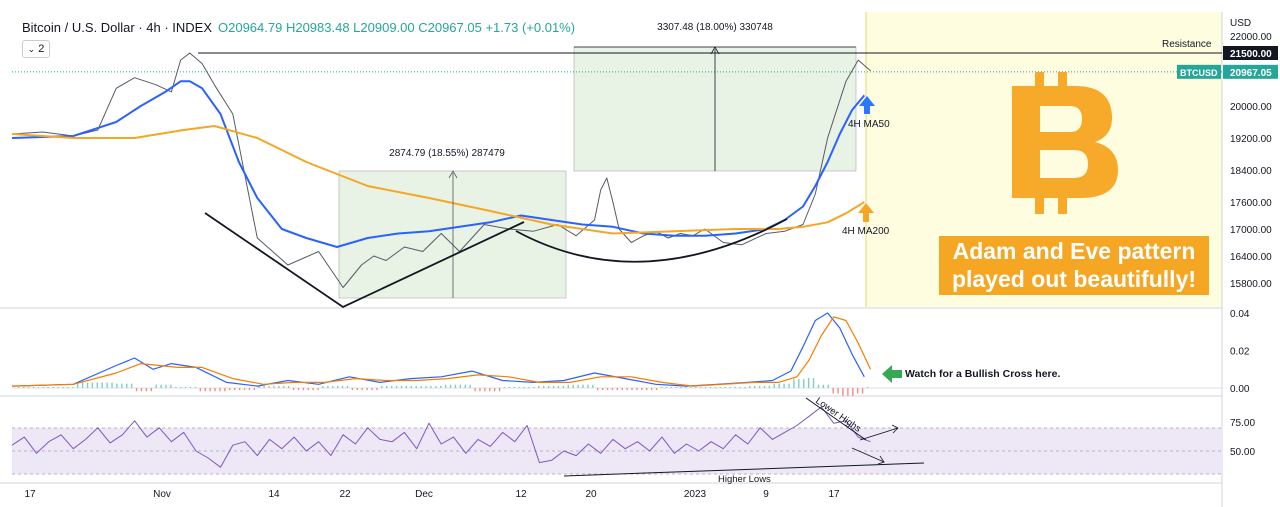 The width and height of the screenshot is (1280, 507). I want to click on macd-tick-label: 0.02, so click(1240, 352).